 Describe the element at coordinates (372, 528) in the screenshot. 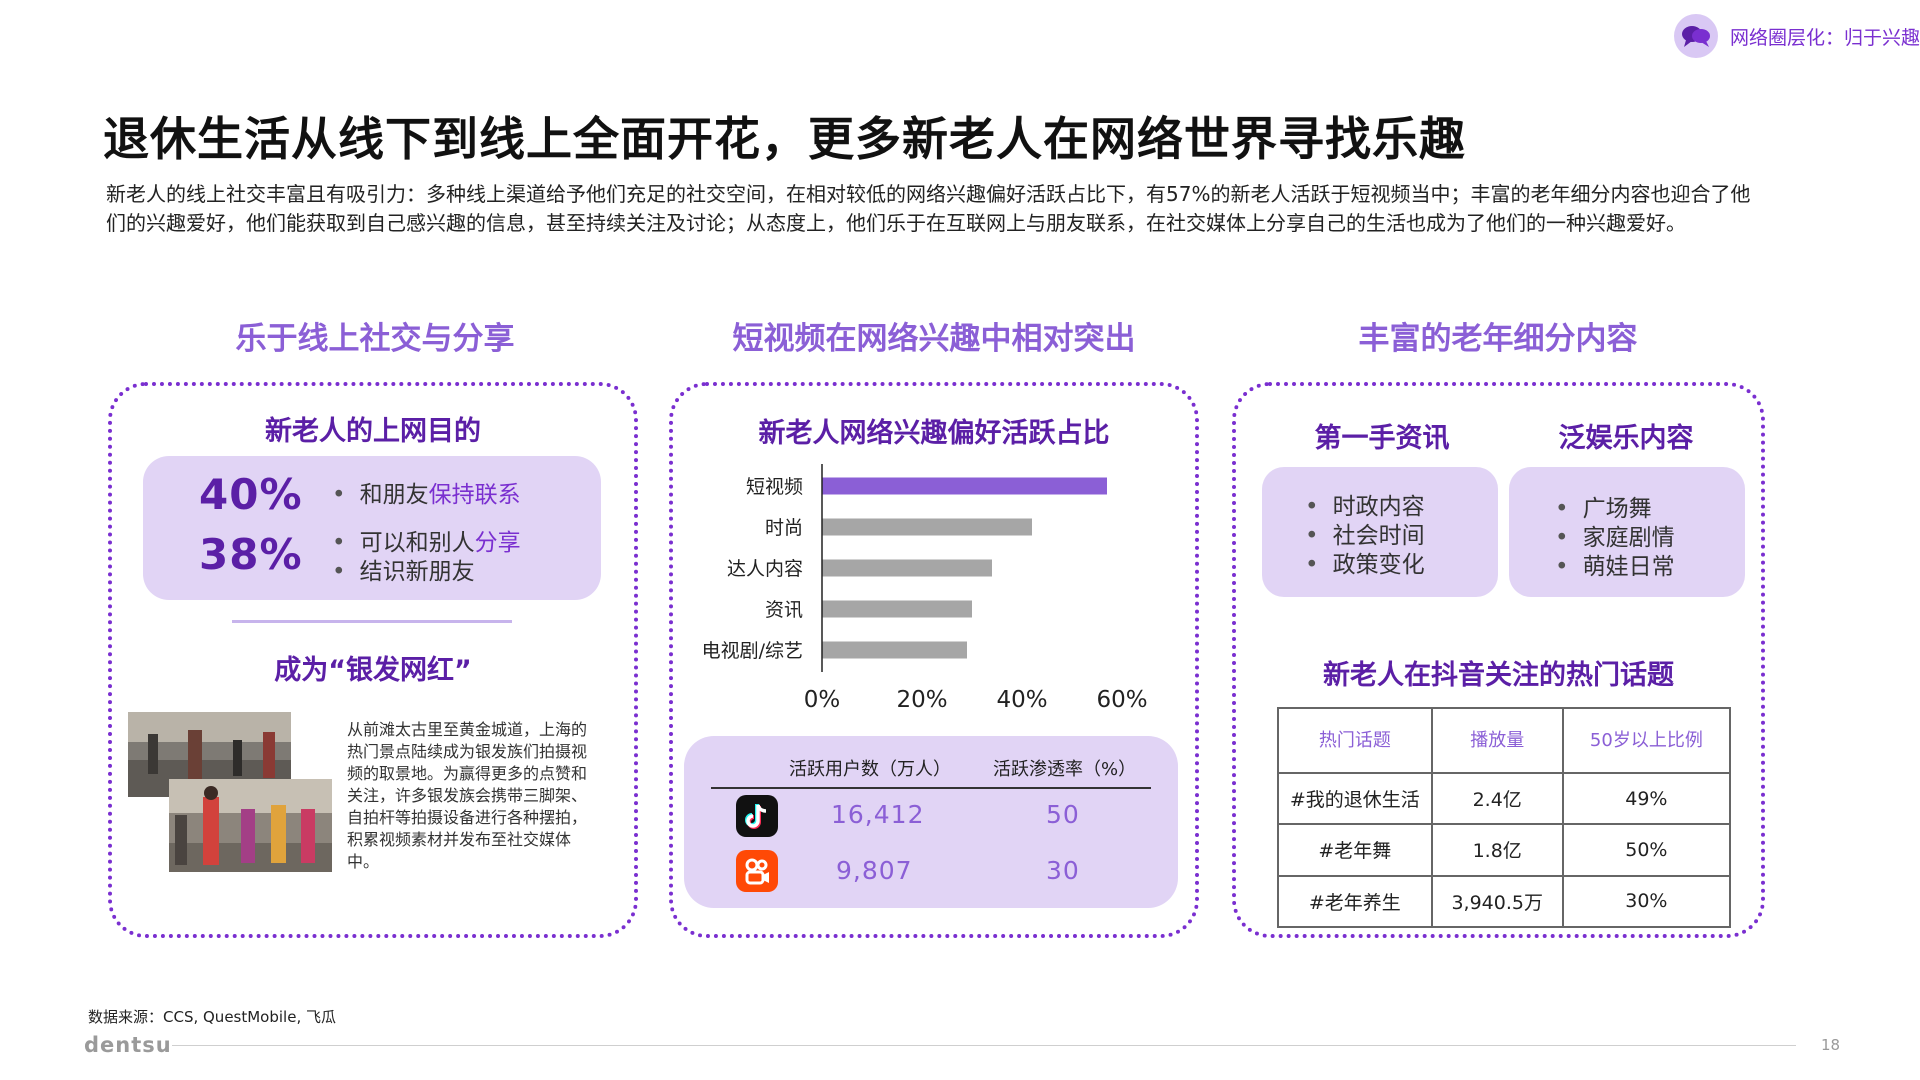

I see `purpose-box` at that location.